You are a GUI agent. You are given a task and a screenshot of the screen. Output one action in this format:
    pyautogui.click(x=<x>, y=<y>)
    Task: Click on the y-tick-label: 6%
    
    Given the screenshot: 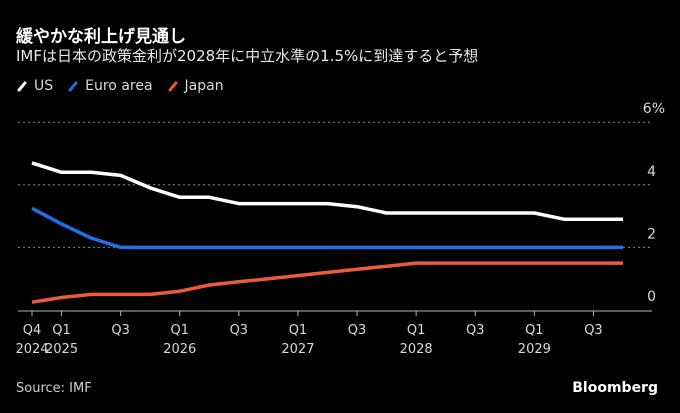 What is the action you would take?
    pyautogui.click(x=654, y=109)
    